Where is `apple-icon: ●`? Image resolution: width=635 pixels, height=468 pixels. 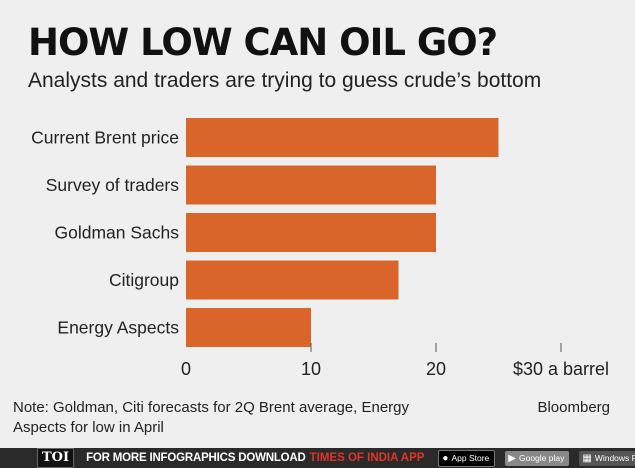
apple-icon: ● is located at coordinates (445, 458).